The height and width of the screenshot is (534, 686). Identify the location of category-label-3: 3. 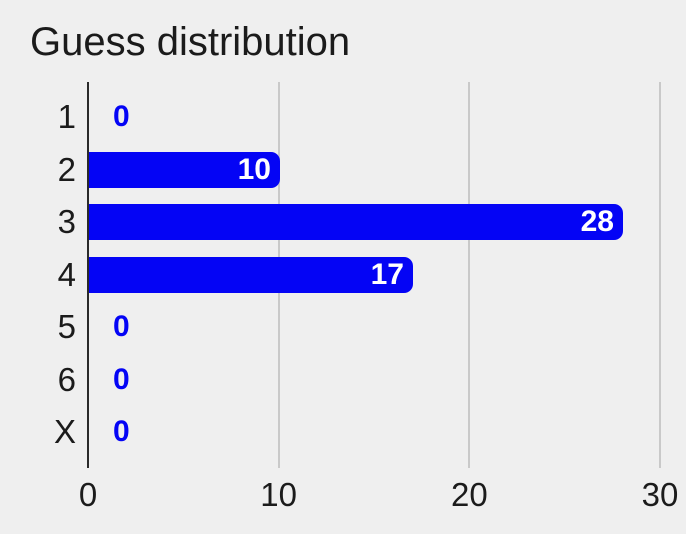
(66, 221).